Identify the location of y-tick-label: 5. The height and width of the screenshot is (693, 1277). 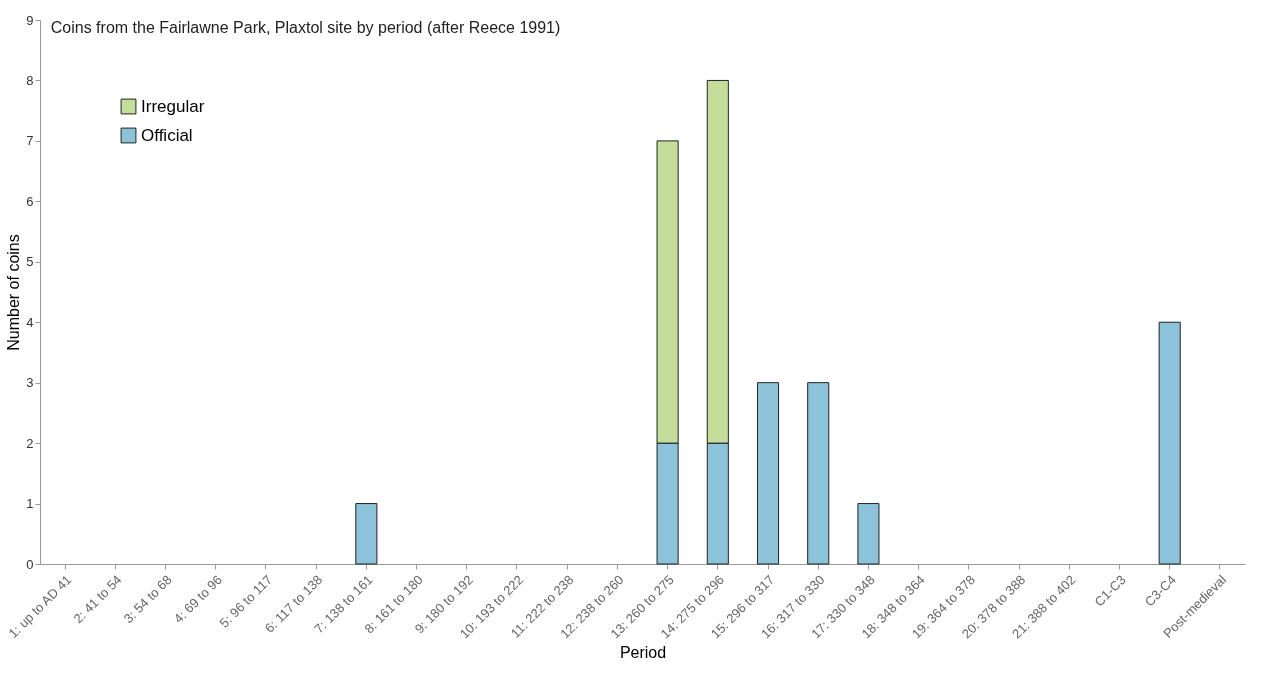
(30, 262).